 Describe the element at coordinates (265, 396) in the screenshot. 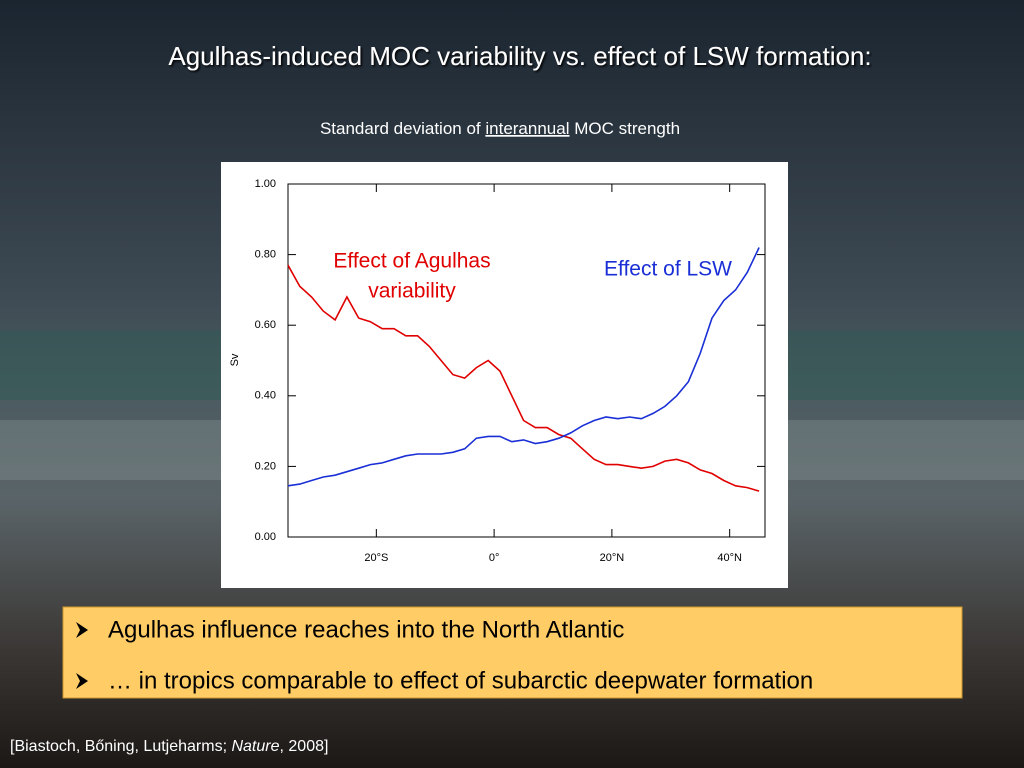

I see `y-tick-label: 0.40` at that location.